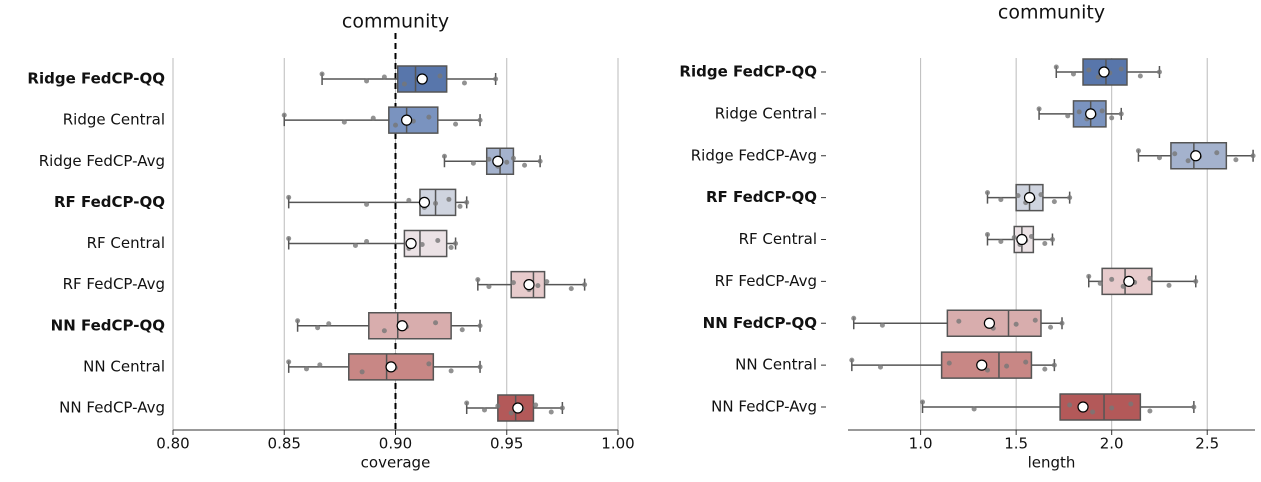  I want to click on x-tick-label: 2.0, so click(1112, 444).